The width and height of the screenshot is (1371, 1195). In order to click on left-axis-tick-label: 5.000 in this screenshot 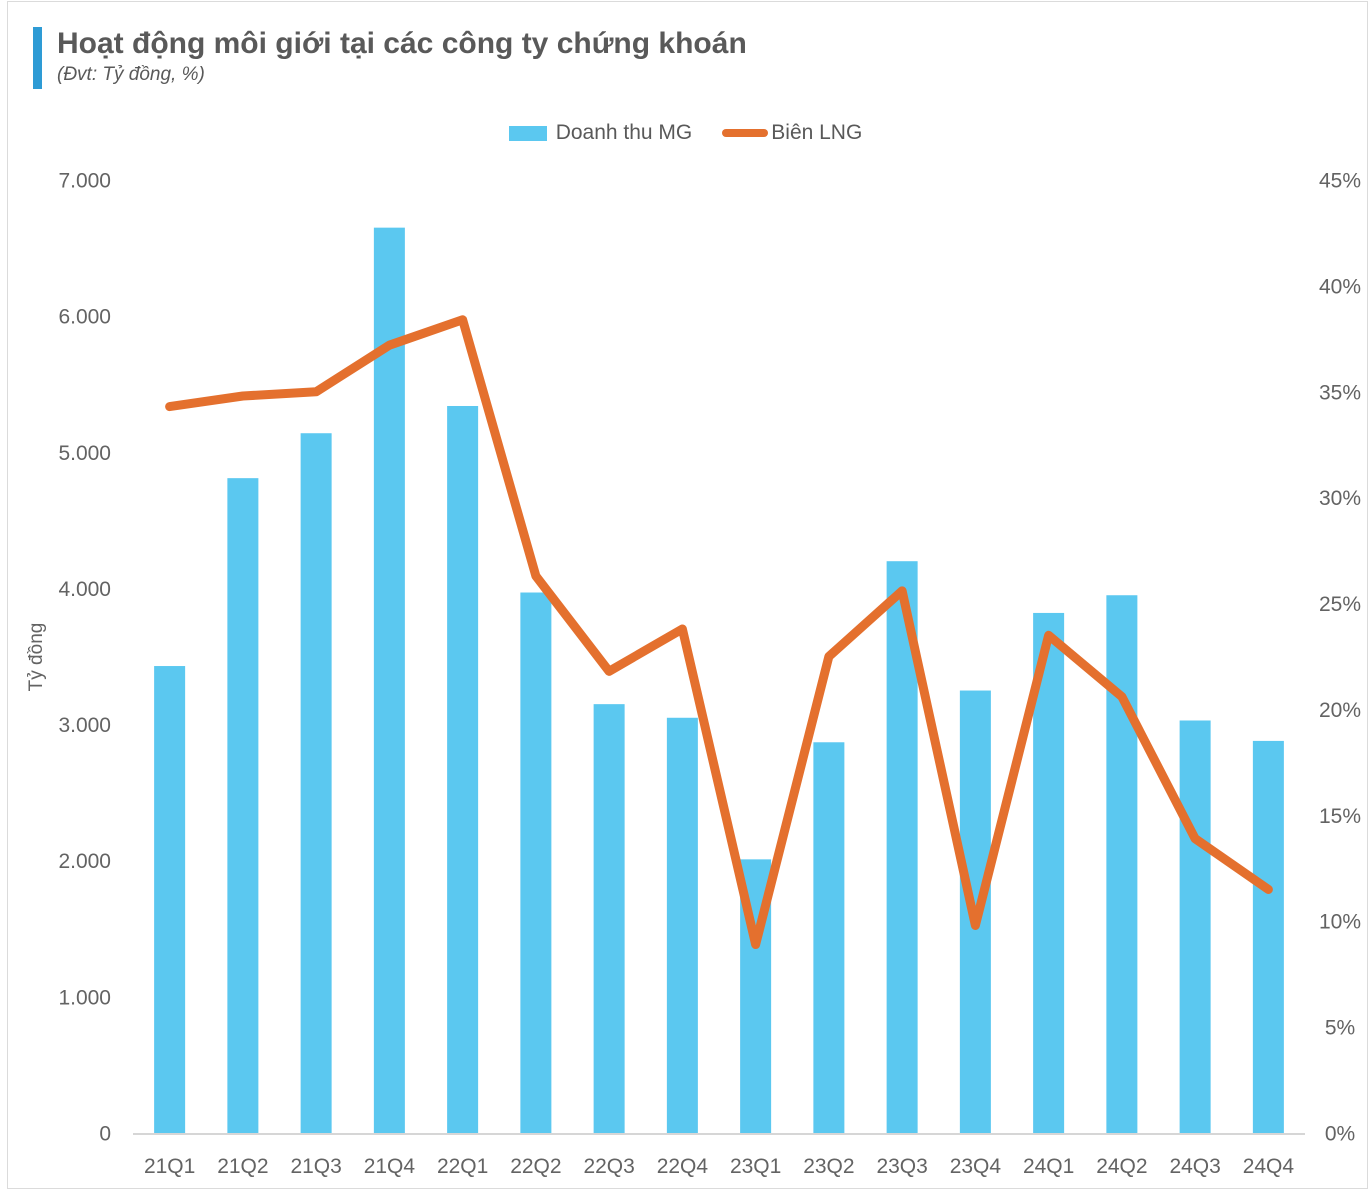, I will do `click(84, 453)`.